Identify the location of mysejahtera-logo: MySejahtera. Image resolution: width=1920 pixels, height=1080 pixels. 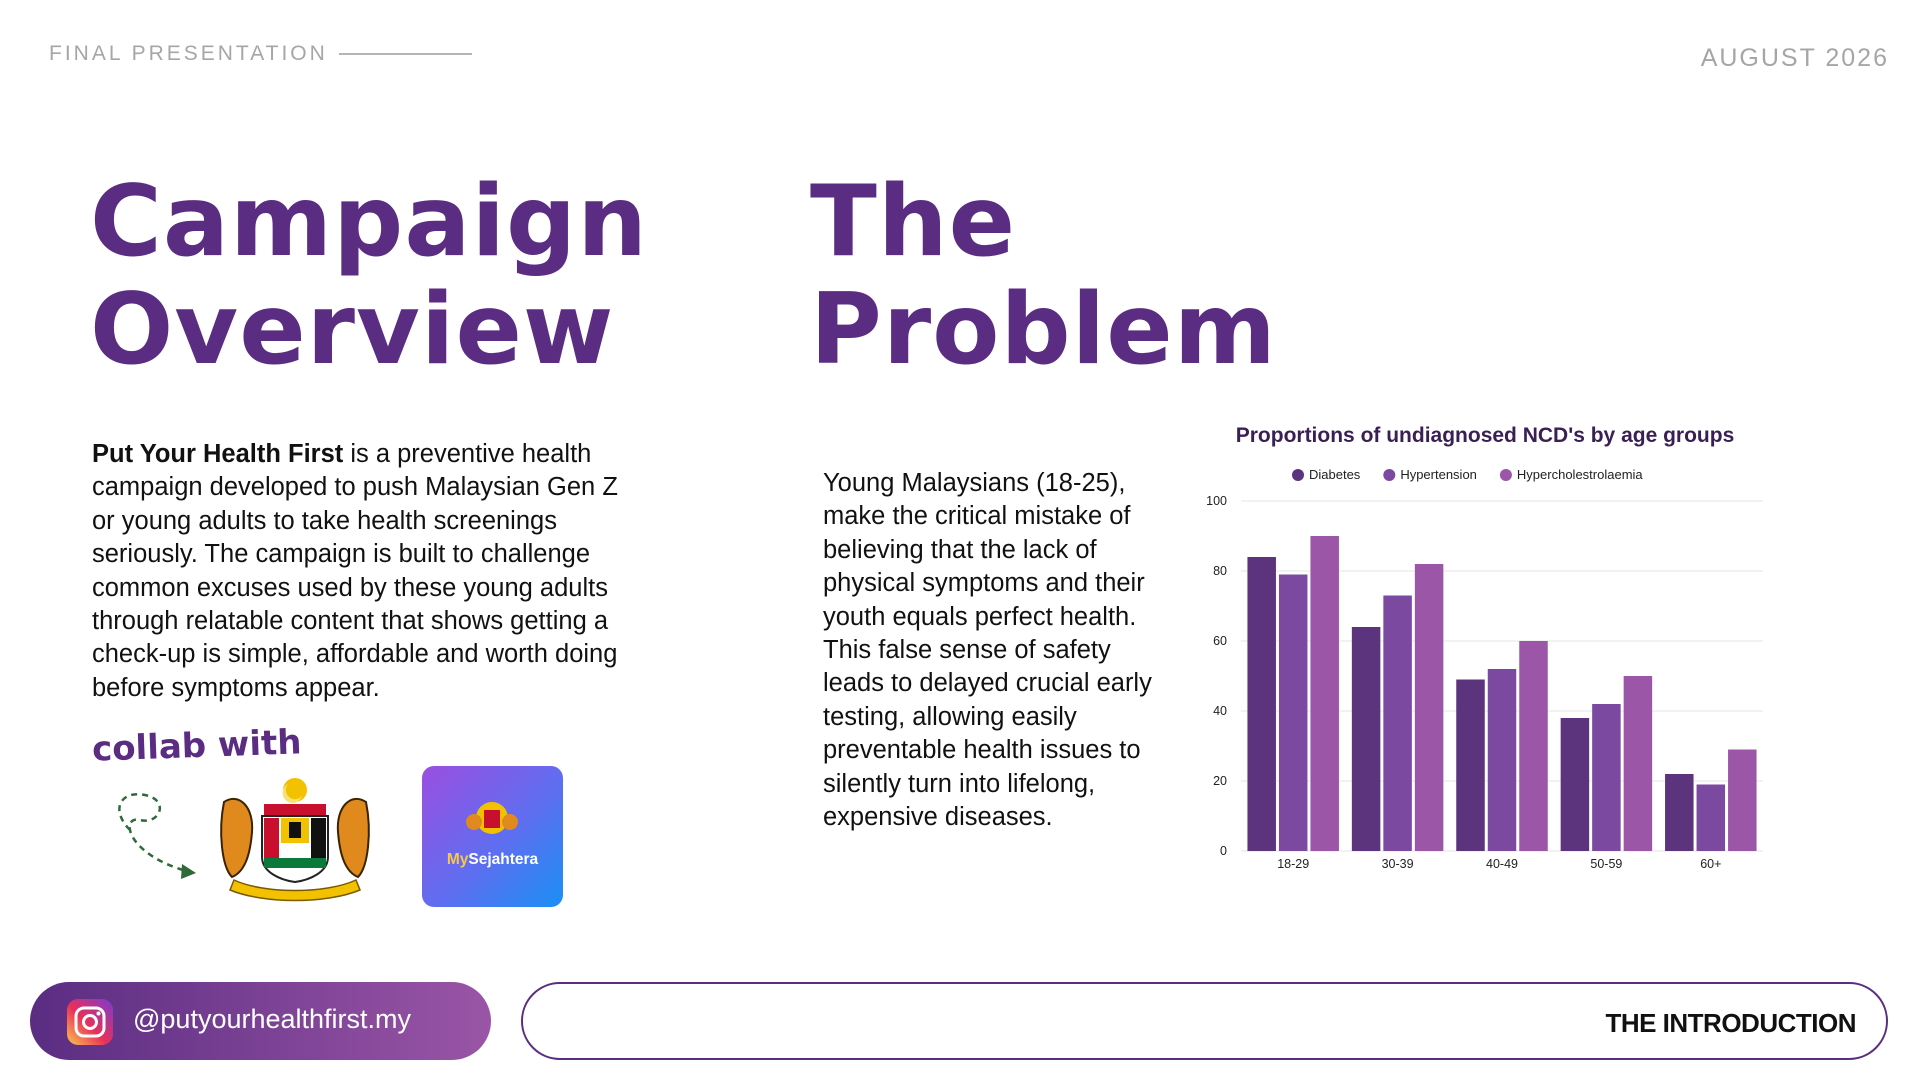
(492, 836).